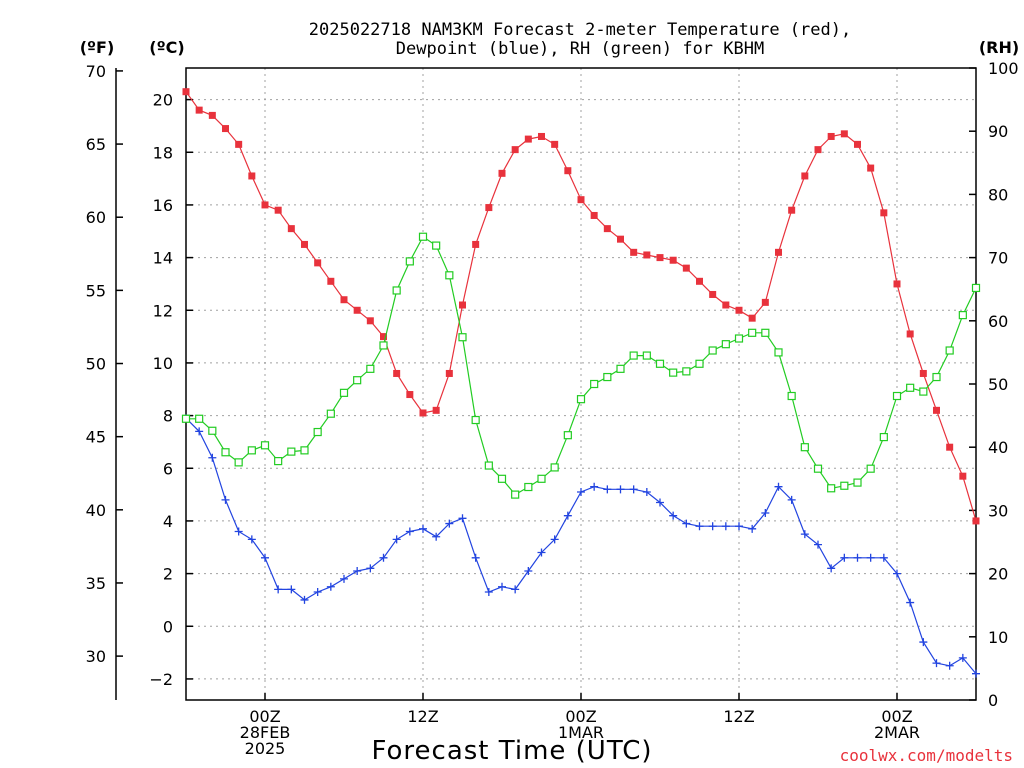 The width and height of the screenshot is (1024, 768). What do you see at coordinates (168, 416) in the screenshot?
I see `celsius-tick-label: 8` at bounding box center [168, 416].